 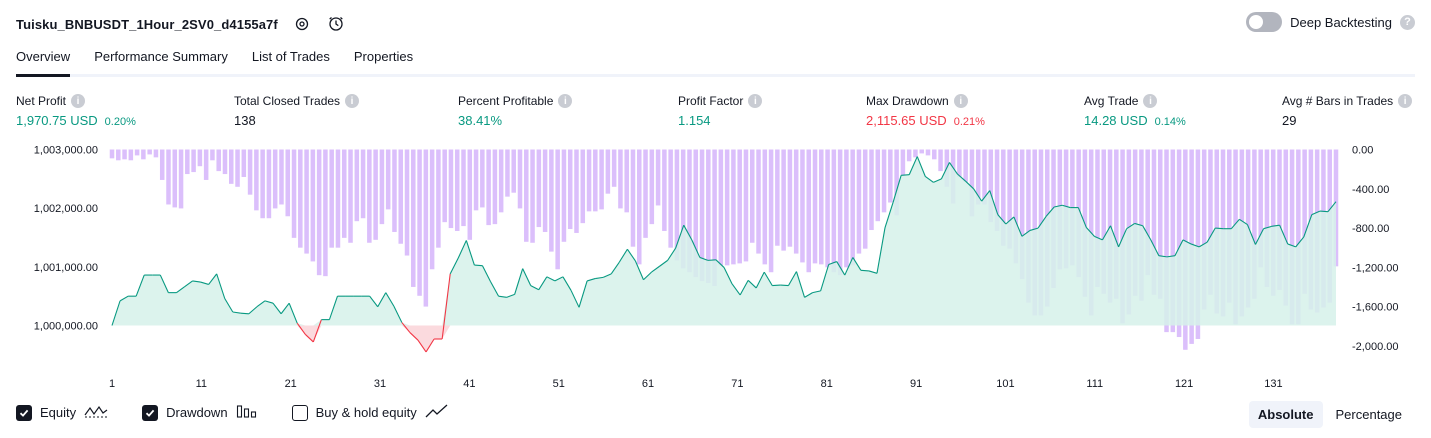 I want to click on metric-value: 138, so click(x=245, y=120).